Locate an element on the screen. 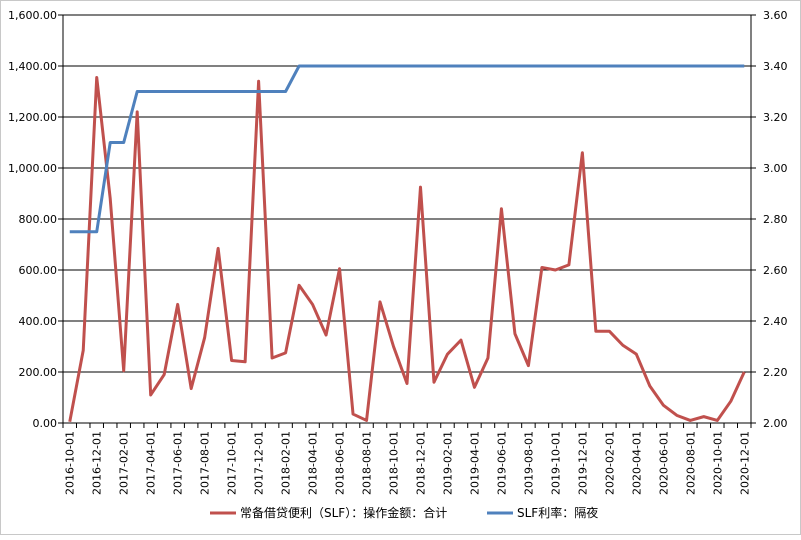 This screenshot has width=801, height=540. x-tick-label: 2016-12-01 is located at coordinates (97, 463).